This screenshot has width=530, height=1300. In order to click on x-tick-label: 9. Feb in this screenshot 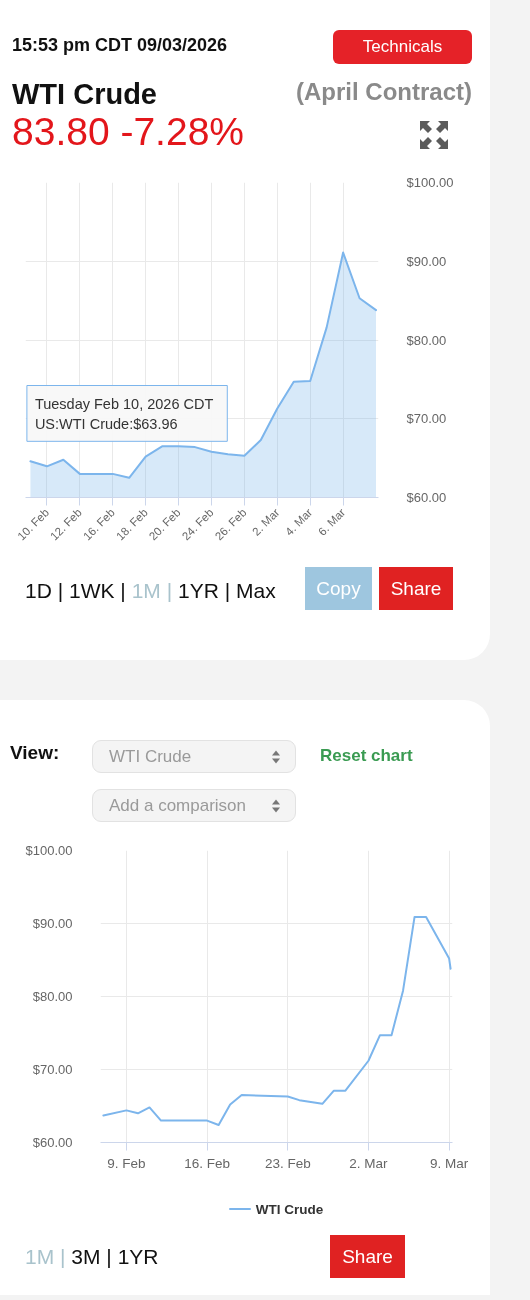, I will do `click(126, 1163)`.